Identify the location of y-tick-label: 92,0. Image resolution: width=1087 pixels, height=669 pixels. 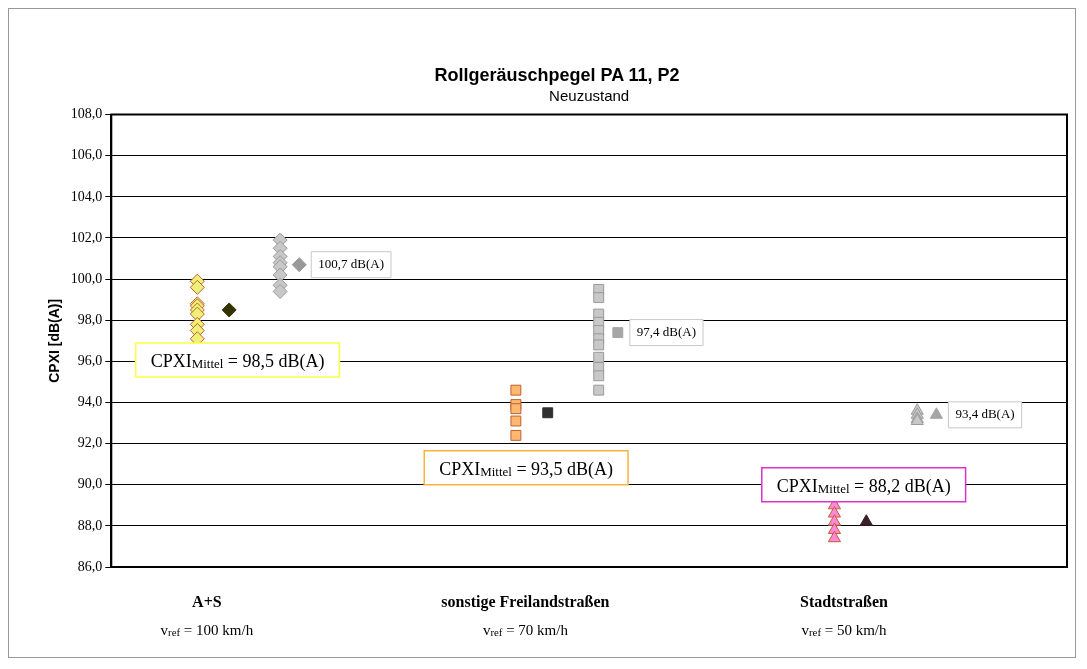
(90, 443).